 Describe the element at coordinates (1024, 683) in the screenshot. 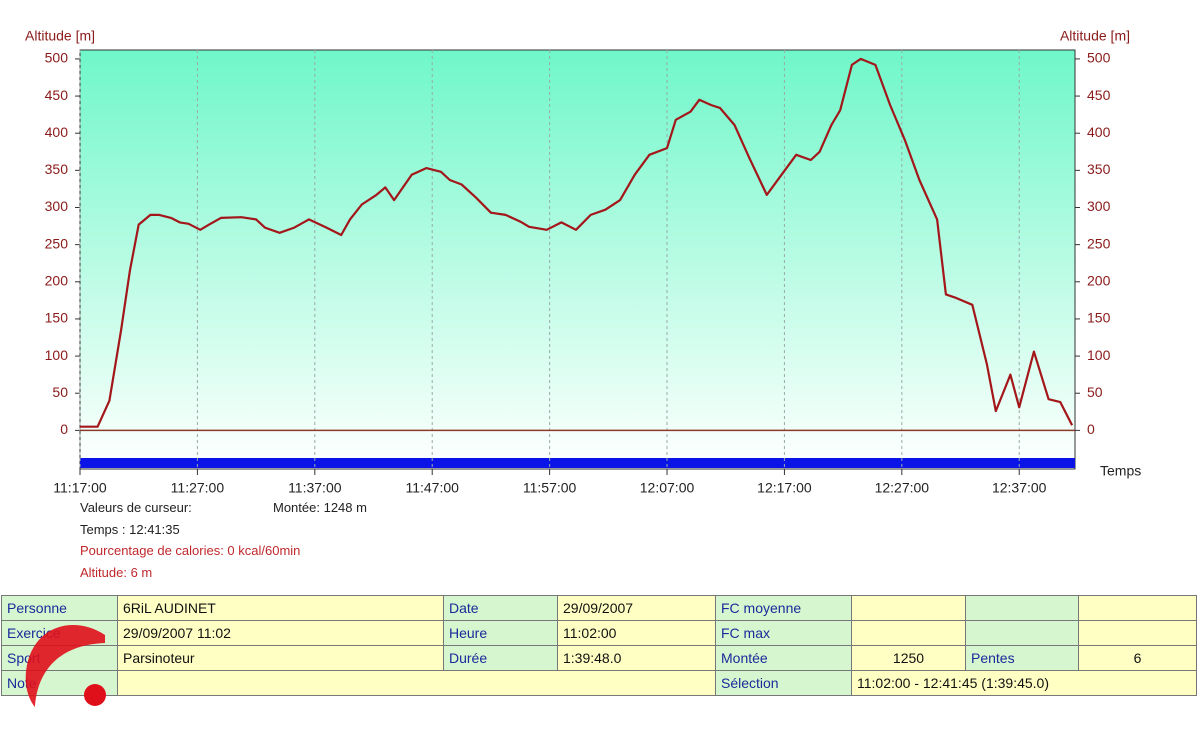

I see `value-cell: 11:02:00 - 12:41:45 (1:39:45.0)` at that location.